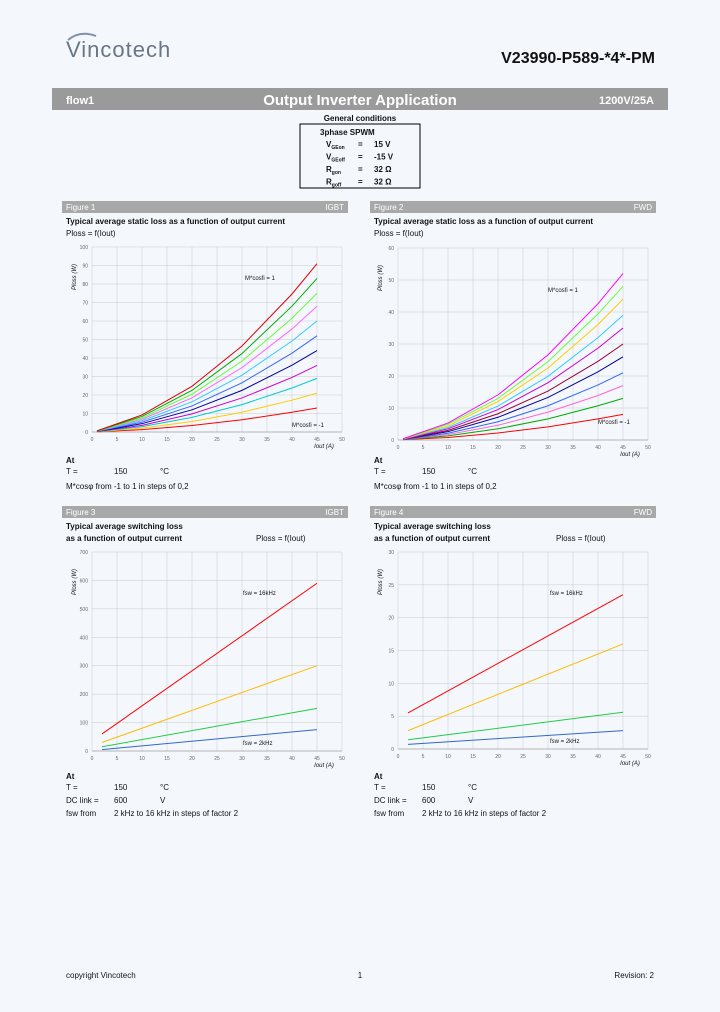 The height and width of the screenshot is (1012, 720). I want to click on y-tick-label: 100, so click(84, 248).